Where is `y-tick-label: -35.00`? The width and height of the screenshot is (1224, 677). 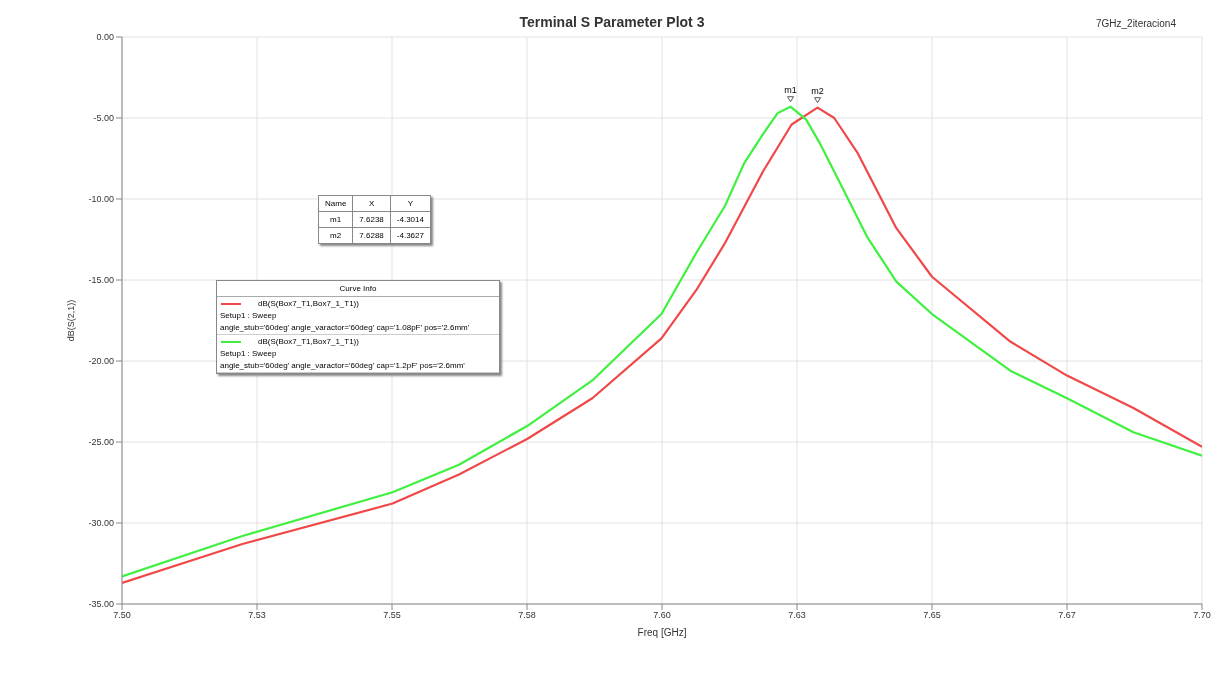
y-tick-label: -35.00 is located at coordinates (101, 604).